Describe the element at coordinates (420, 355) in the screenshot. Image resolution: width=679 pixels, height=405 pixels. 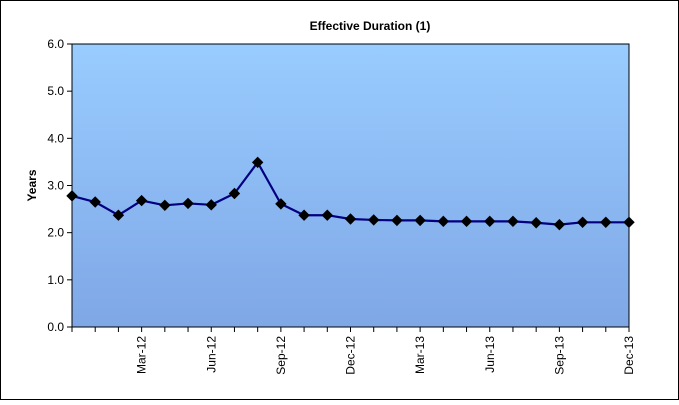
I see `x-tick-label: Mar-13` at that location.